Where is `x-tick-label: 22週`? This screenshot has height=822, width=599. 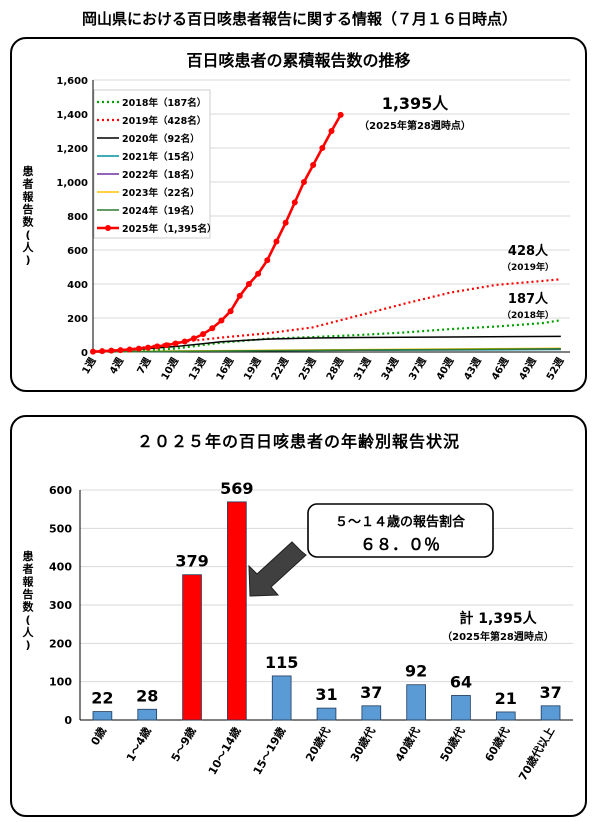 x-tick-label: 22週 is located at coordinates (280, 369).